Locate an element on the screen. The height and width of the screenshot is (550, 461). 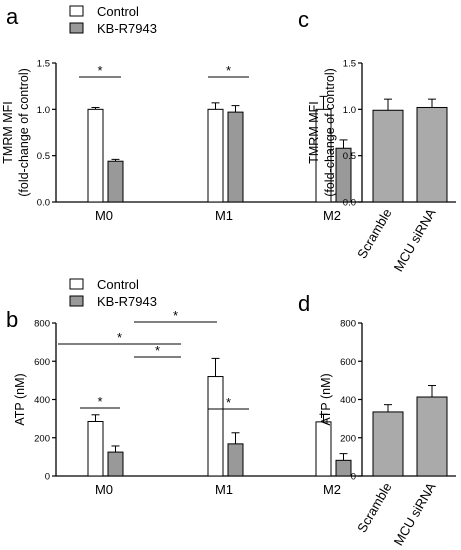
panel-label-b: b is located at coordinates (12, 319).